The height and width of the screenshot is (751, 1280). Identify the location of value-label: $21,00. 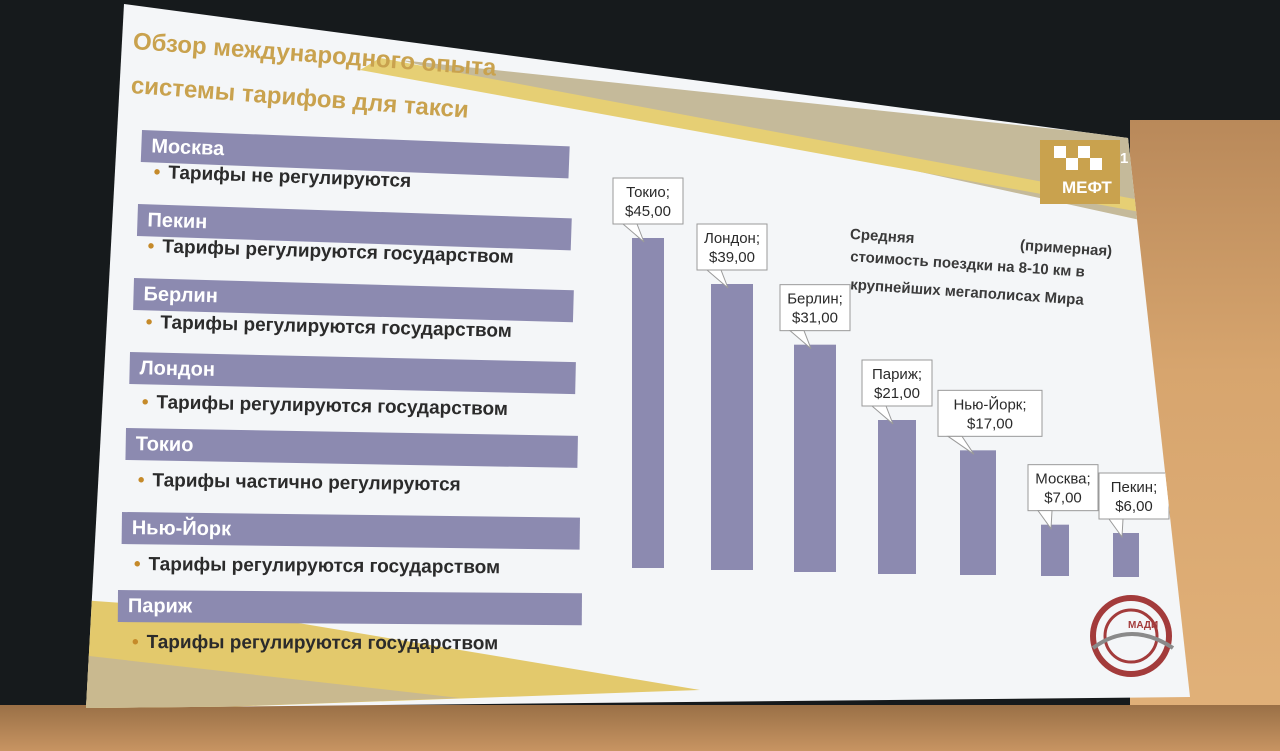
(897, 393).